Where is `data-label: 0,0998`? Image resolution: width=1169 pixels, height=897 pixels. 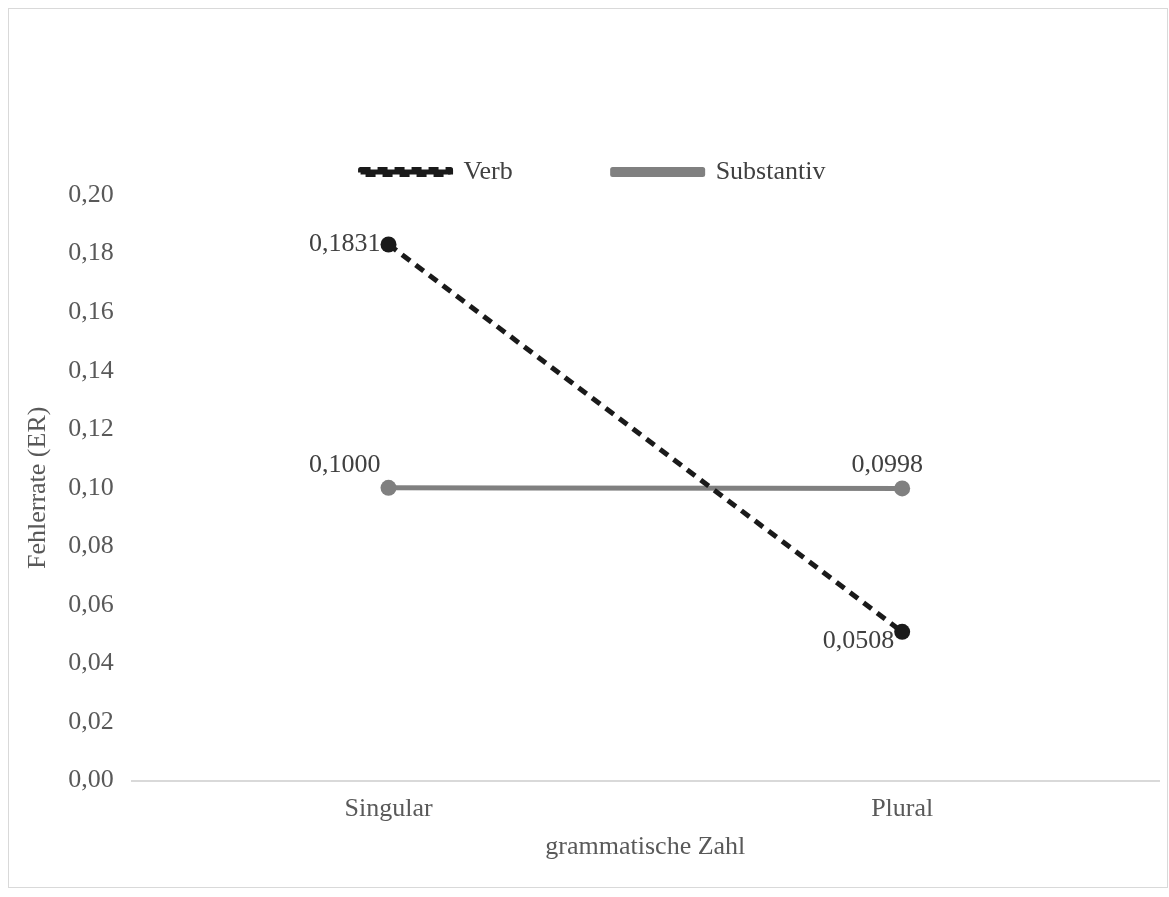
data-label: 0,0998 is located at coordinates (887, 464).